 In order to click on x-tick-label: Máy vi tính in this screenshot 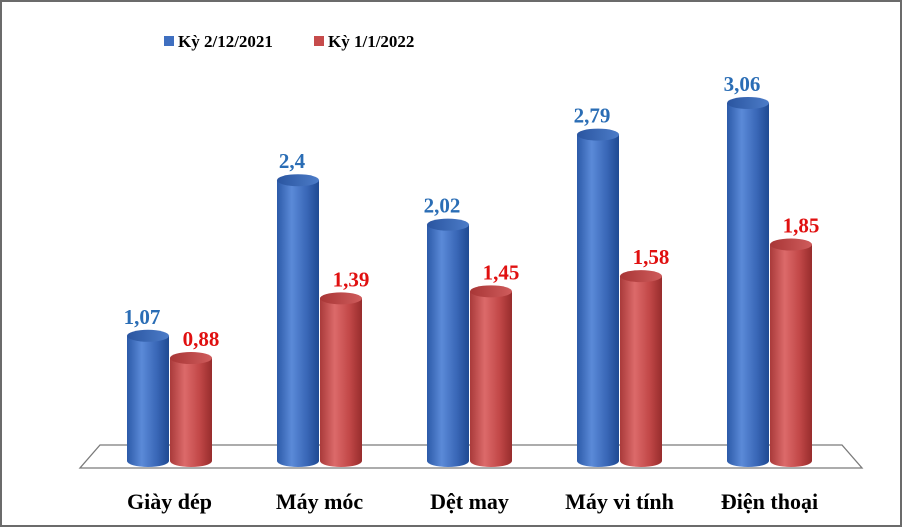, I will do `click(619, 501)`.